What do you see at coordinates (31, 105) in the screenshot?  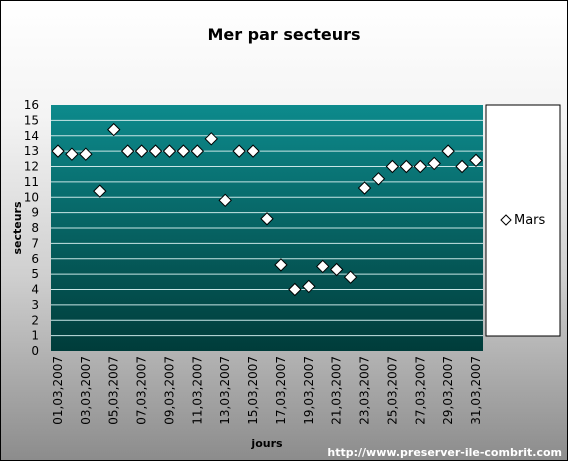 I see `y-tick-label: 16` at bounding box center [31, 105].